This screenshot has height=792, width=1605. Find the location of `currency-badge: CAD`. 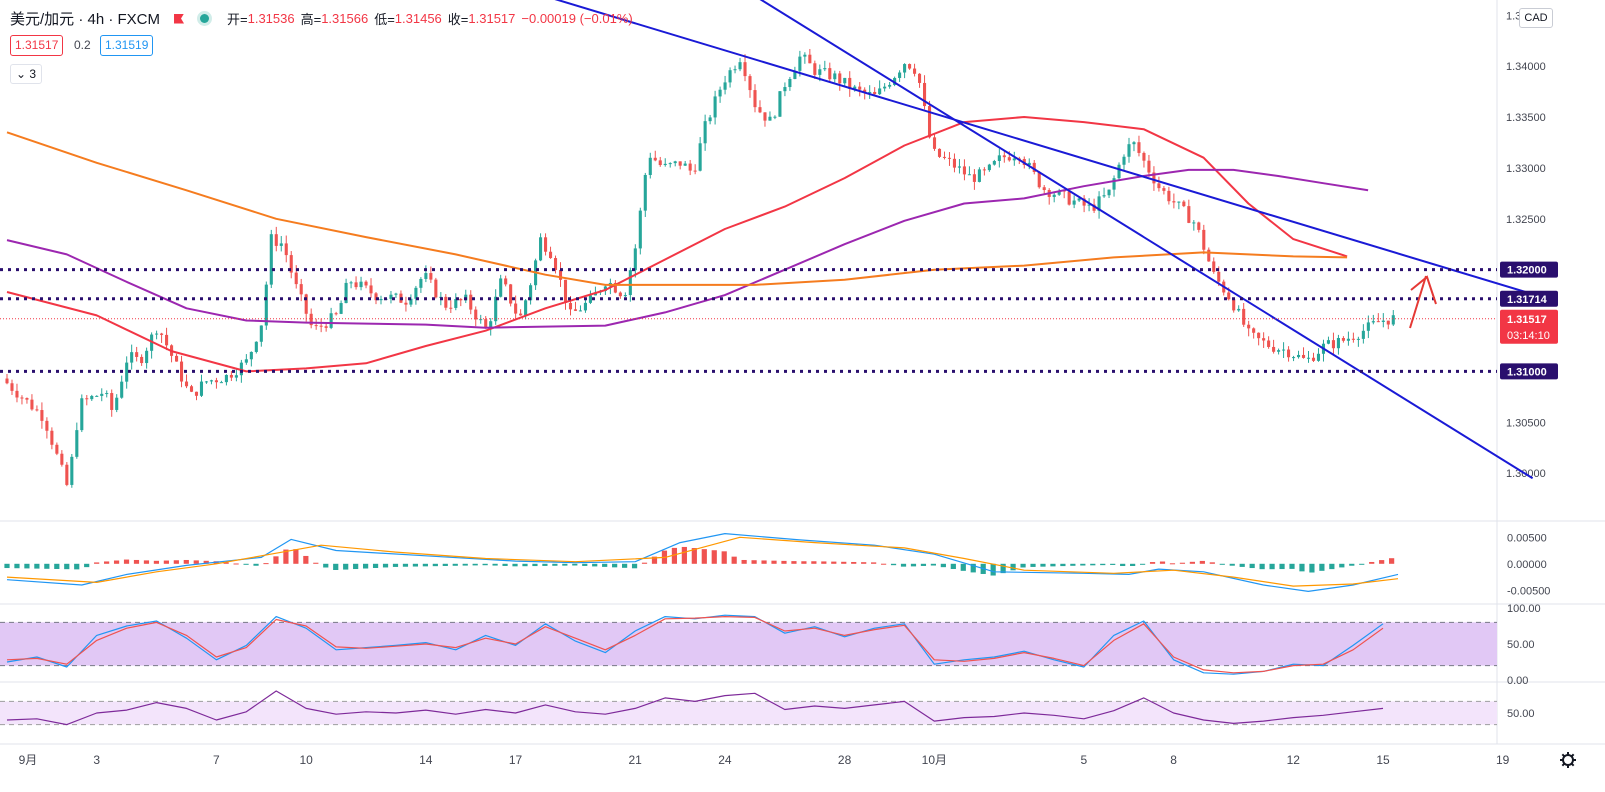

currency-badge: CAD is located at coordinates (1536, 18).